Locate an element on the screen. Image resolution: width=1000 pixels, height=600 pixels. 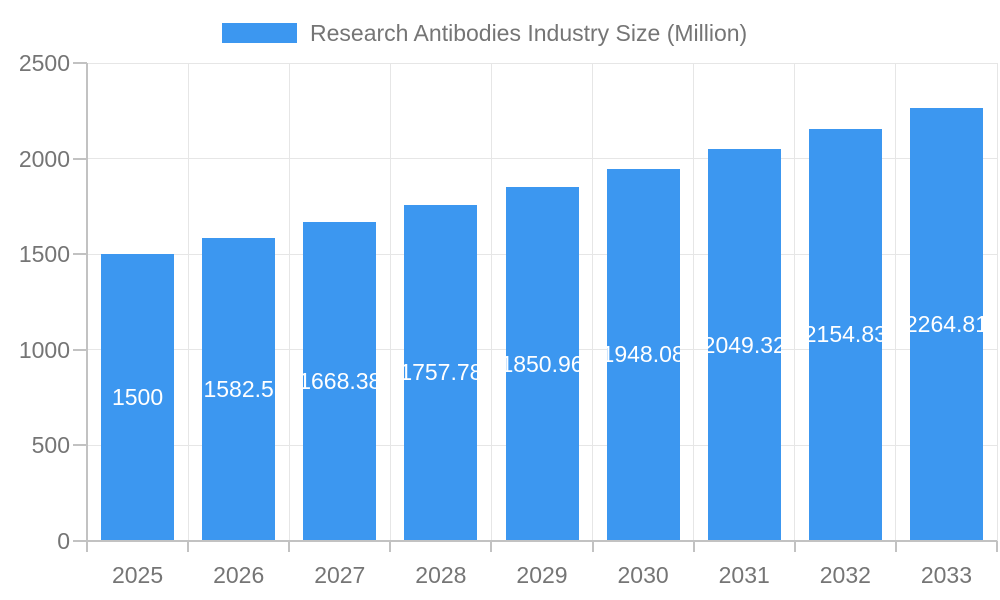
bar-2032: 2154.83 is located at coordinates (845, 334).